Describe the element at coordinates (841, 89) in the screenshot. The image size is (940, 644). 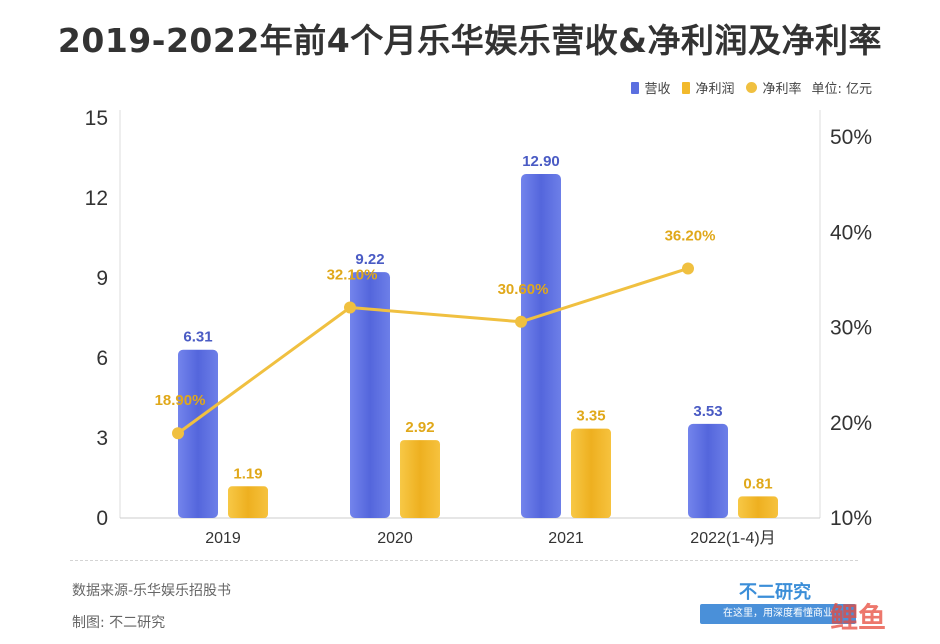
I see `unit-label: 单位: 亿元` at that location.